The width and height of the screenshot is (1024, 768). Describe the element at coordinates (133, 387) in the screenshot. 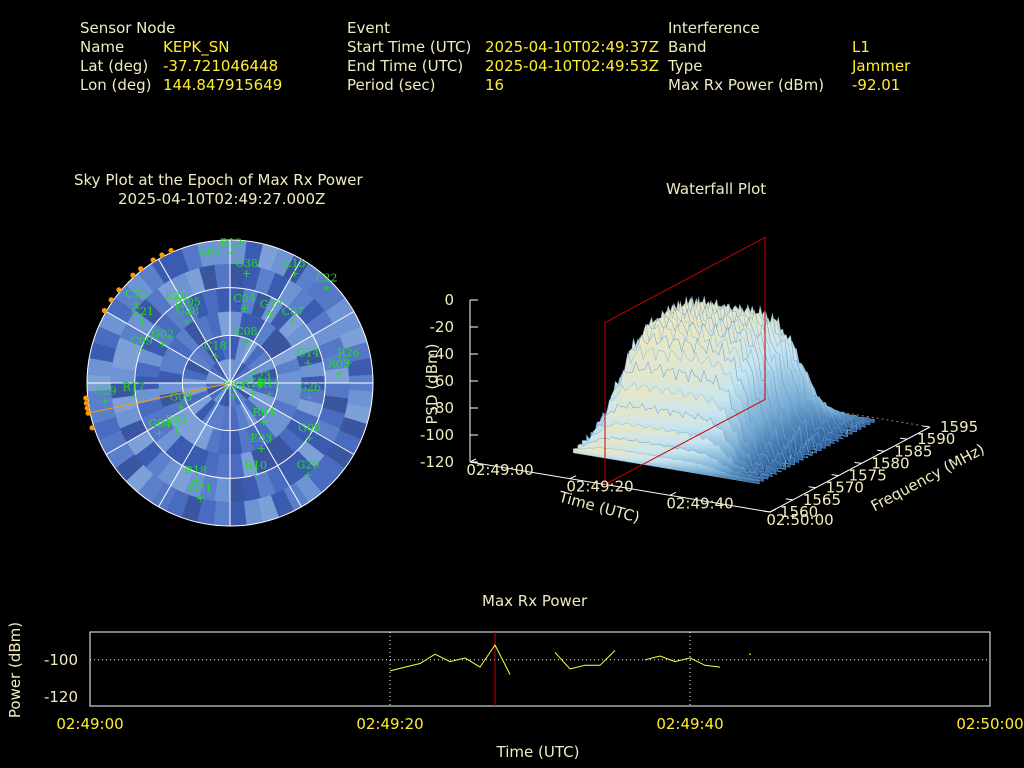

I see `satellite-label: R17` at that location.